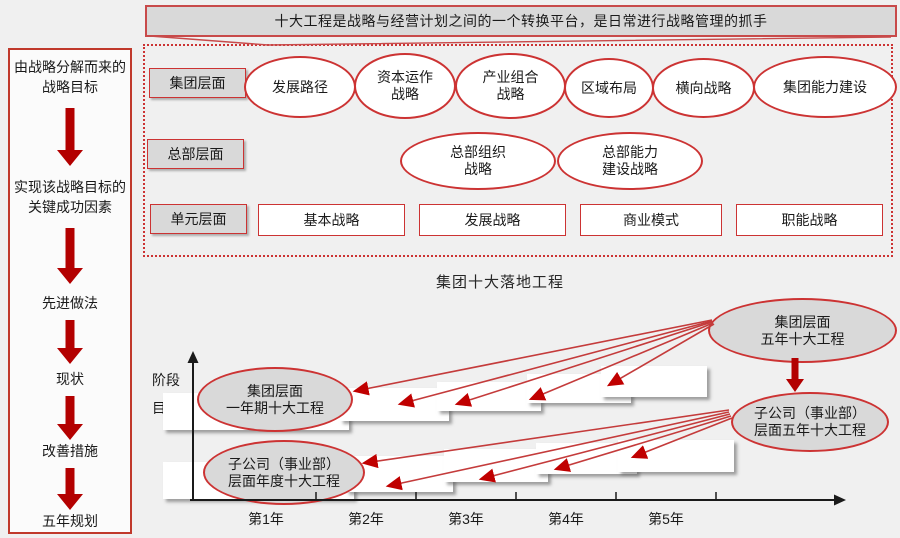 The image size is (900, 538). Describe the element at coordinates (405, 86) in the screenshot. I see `ellipse-capital-operation: 资本运作 战略` at that location.